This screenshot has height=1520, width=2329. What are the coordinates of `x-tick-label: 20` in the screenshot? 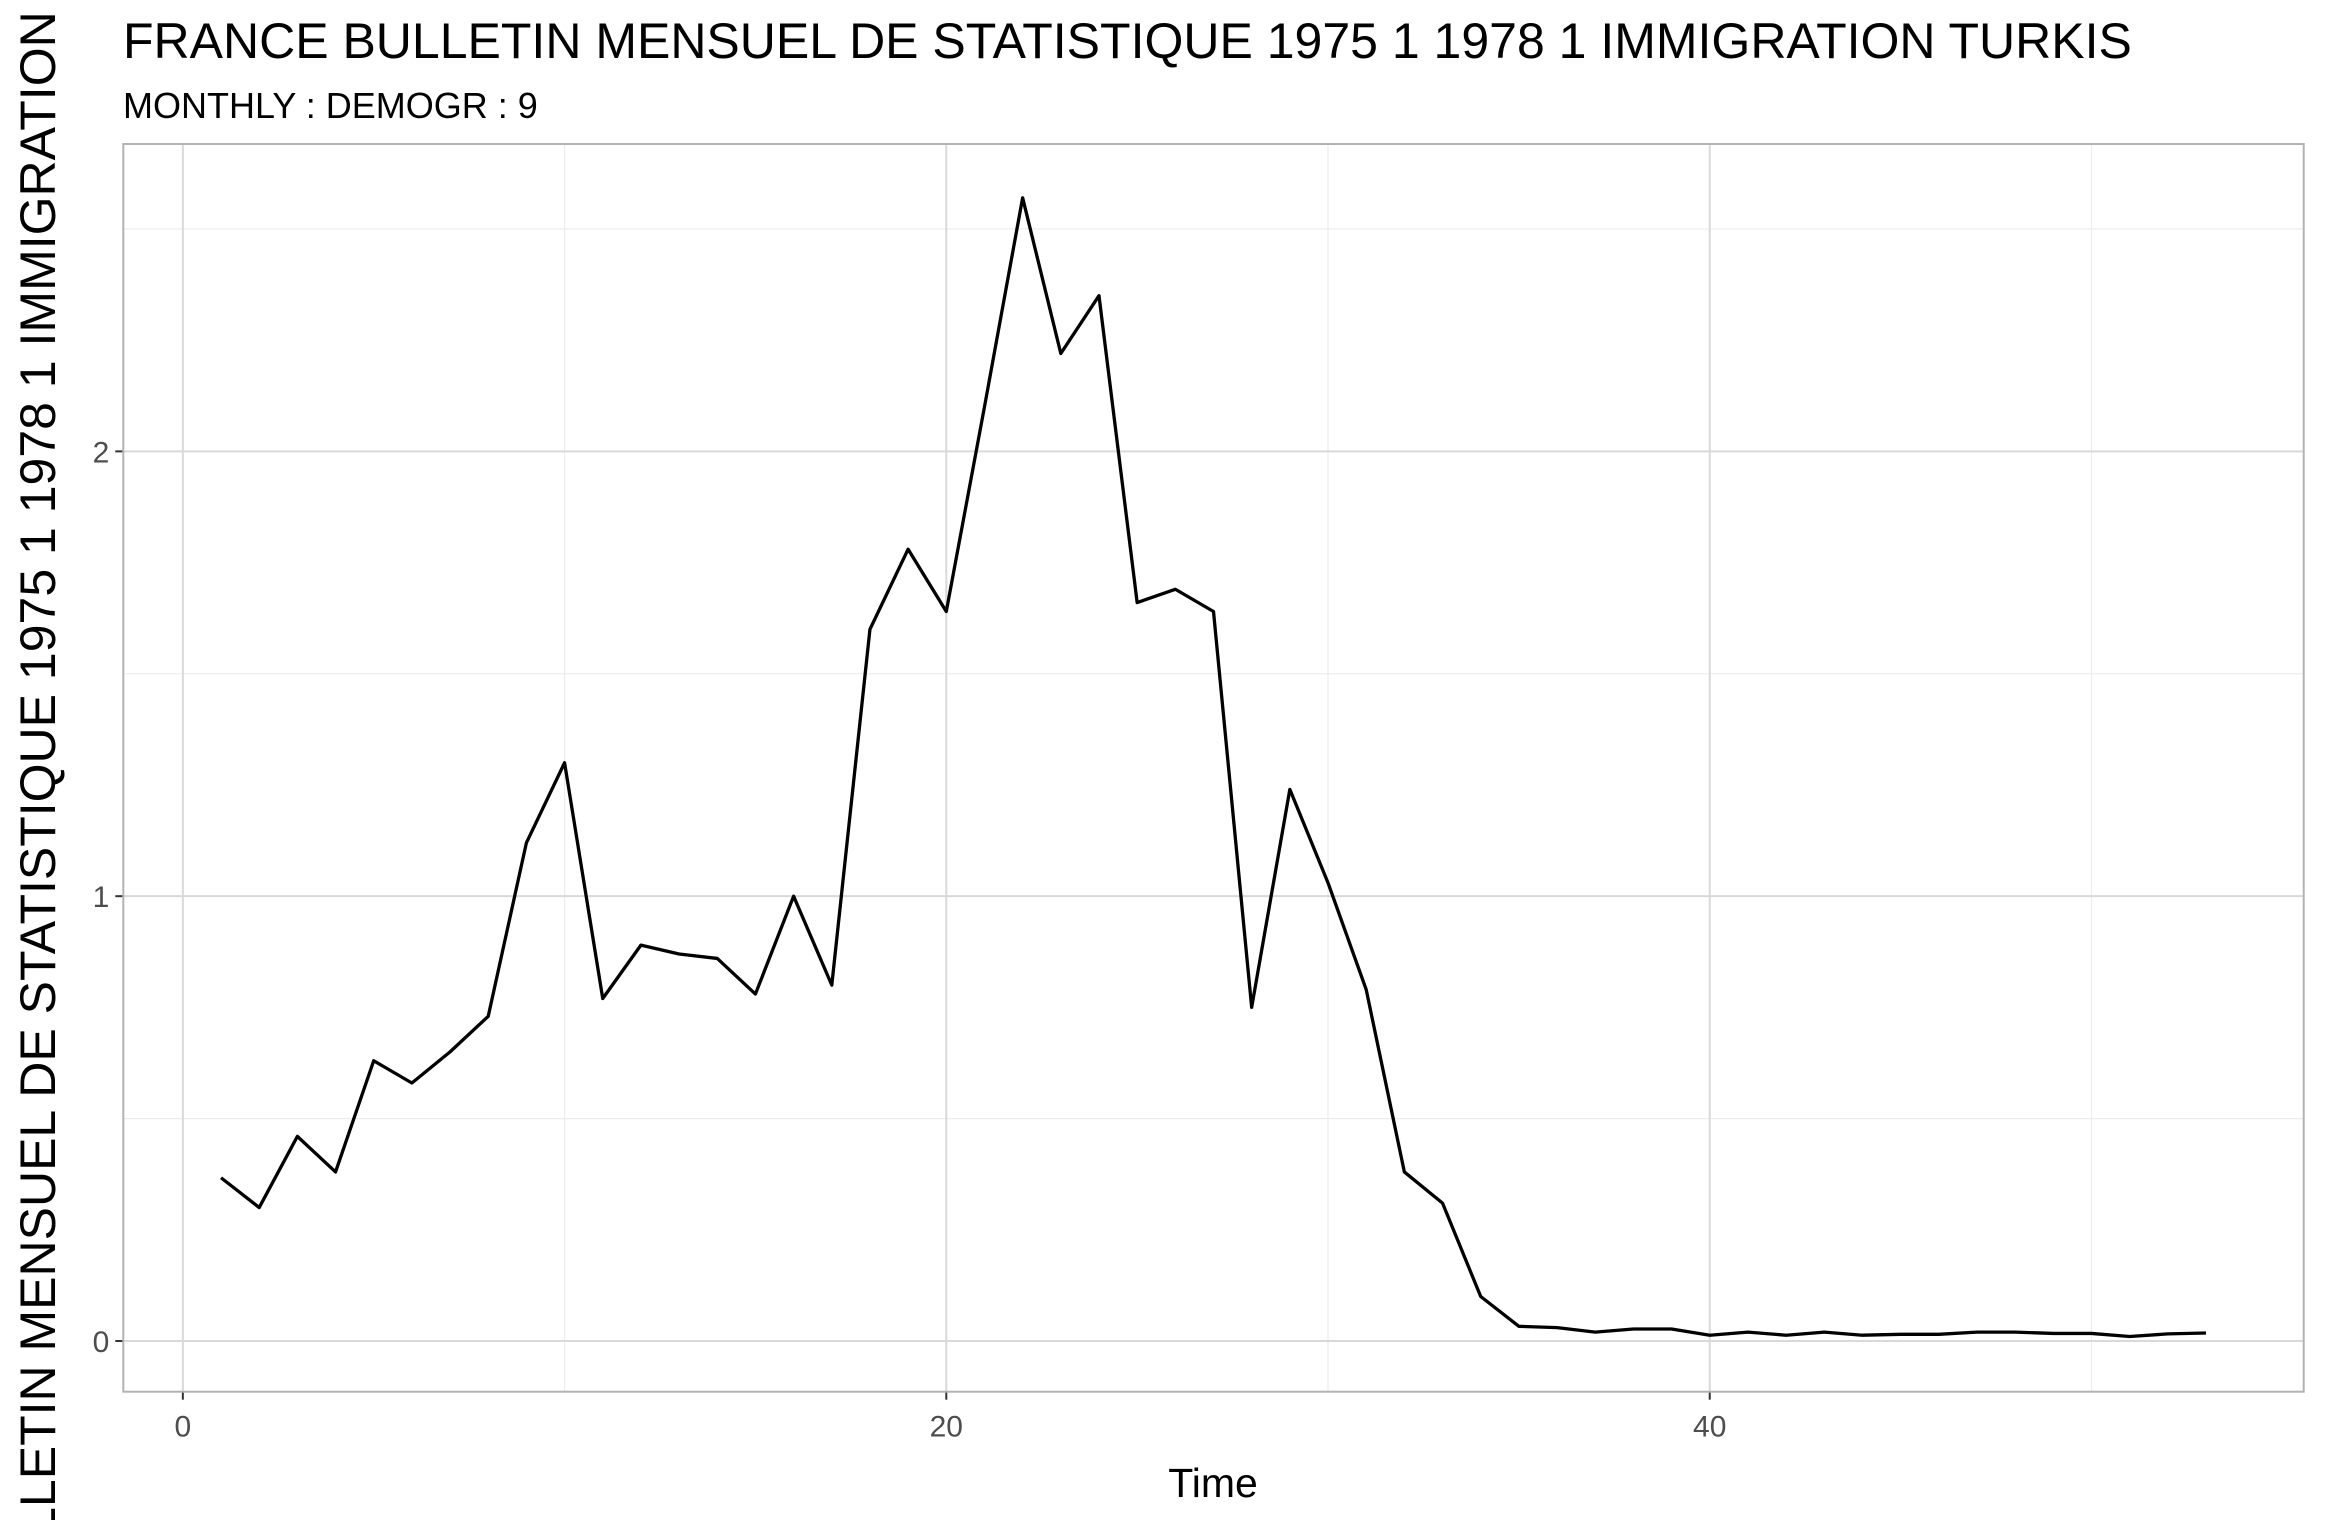 It's located at (946, 1427).